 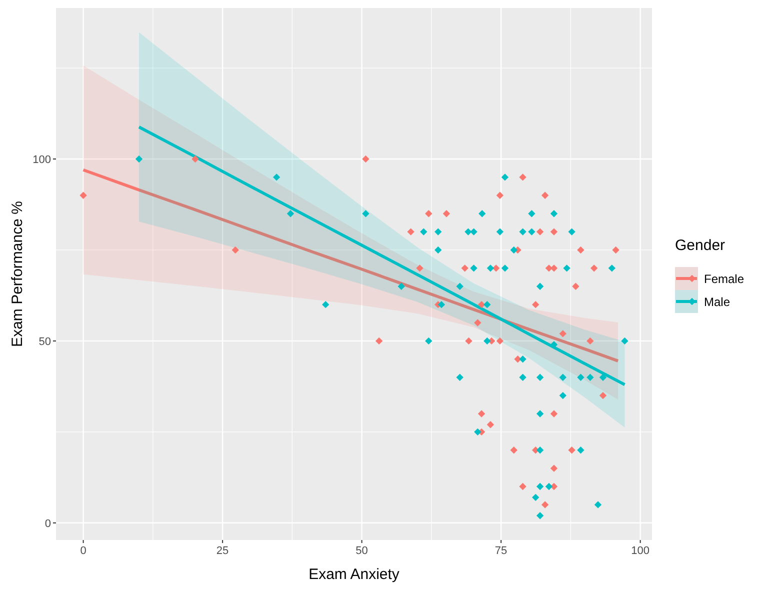 What do you see at coordinates (354, 574) in the screenshot?
I see `x-axis-title: Exam Anxiety` at bounding box center [354, 574].